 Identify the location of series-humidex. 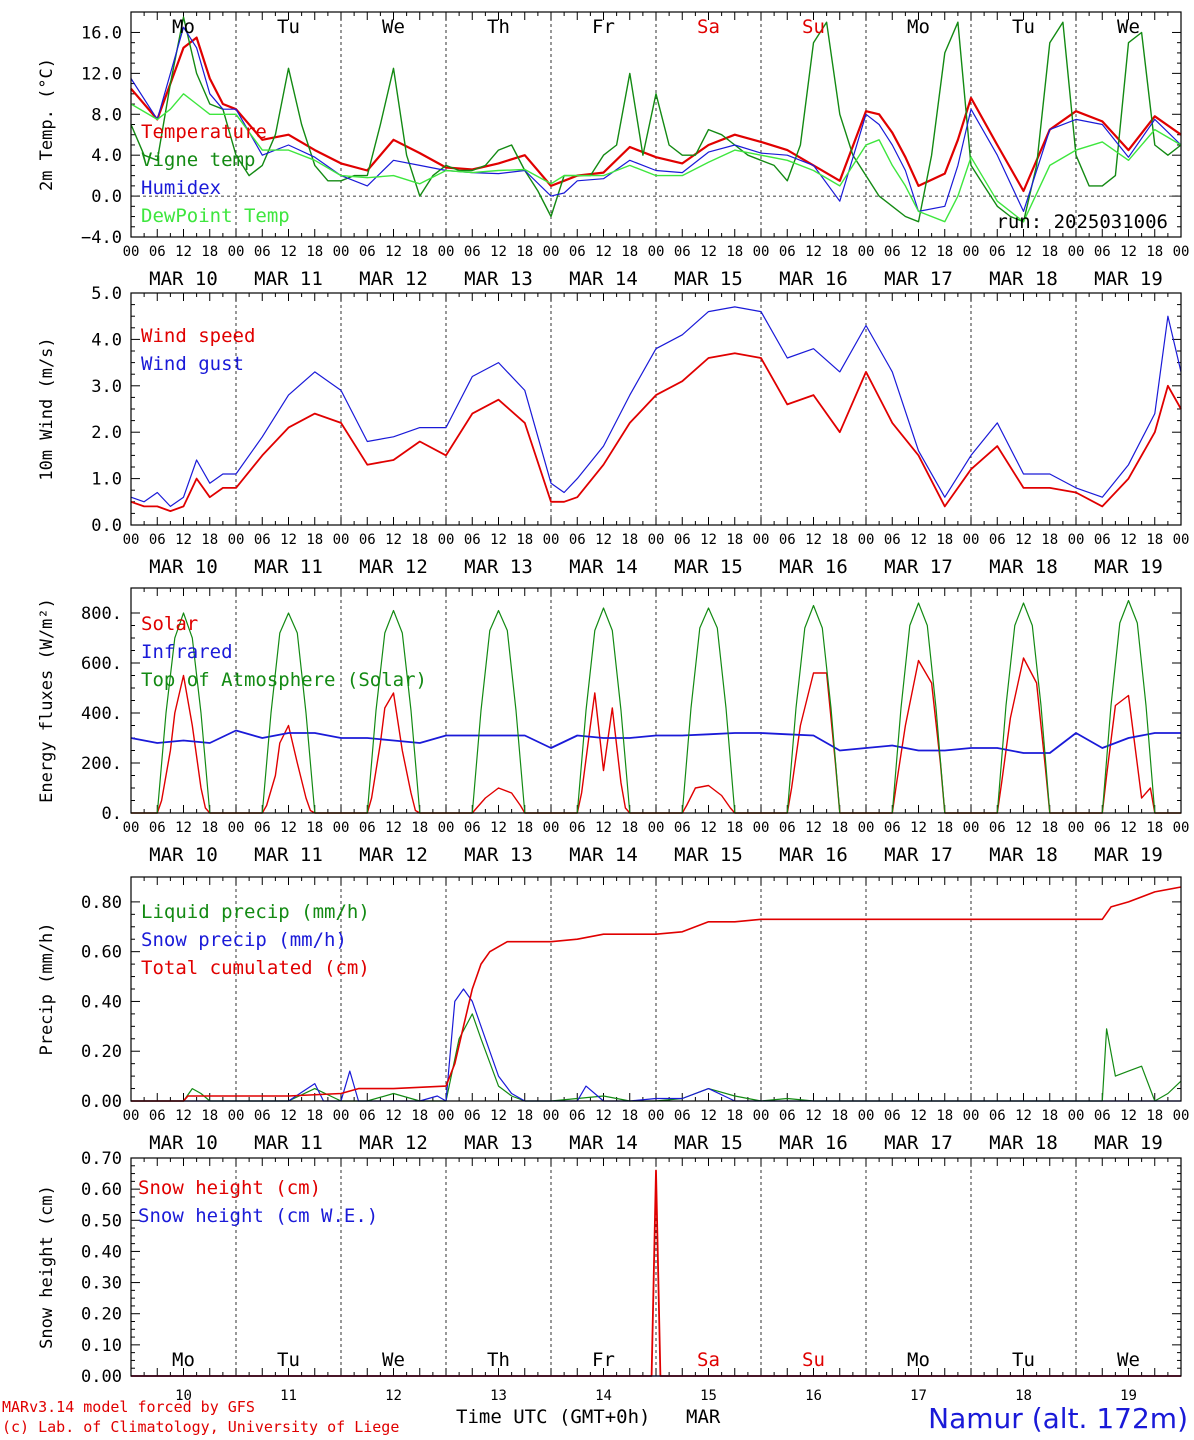
(656, 119).